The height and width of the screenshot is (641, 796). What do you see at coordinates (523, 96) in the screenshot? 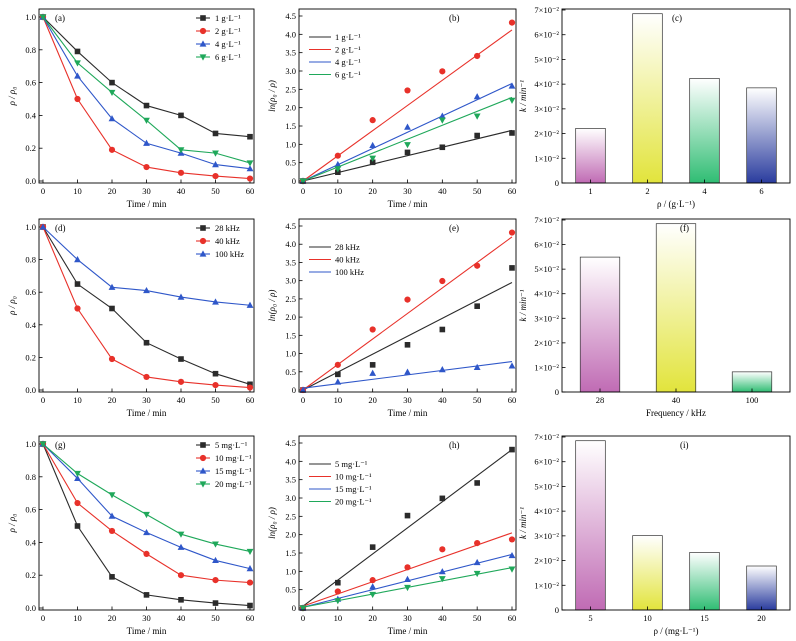
I see `y-axis-label: k / min⁻¹` at bounding box center [523, 96].